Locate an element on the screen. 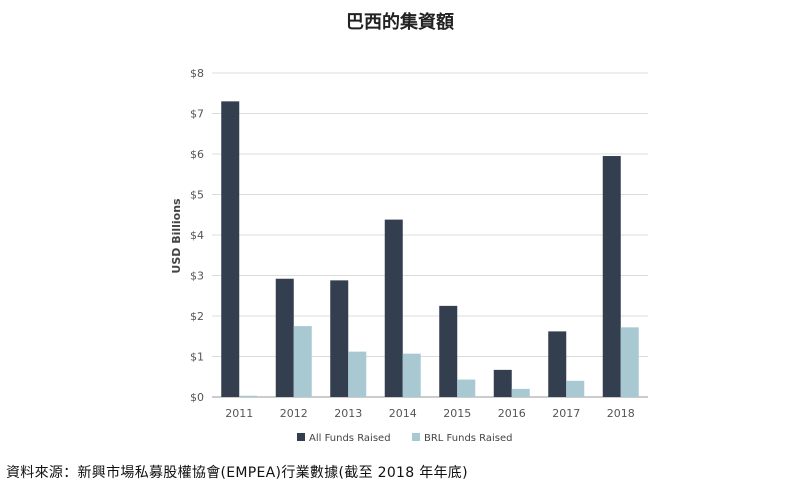 The height and width of the screenshot is (493, 800). x-tick-label: 2018 is located at coordinates (621, 413).